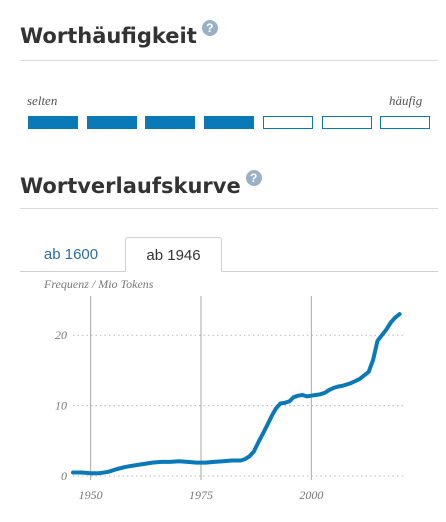 This screenshot has height=522, width=446. I want to click on y-tick-label: 10, so click(61, 406).